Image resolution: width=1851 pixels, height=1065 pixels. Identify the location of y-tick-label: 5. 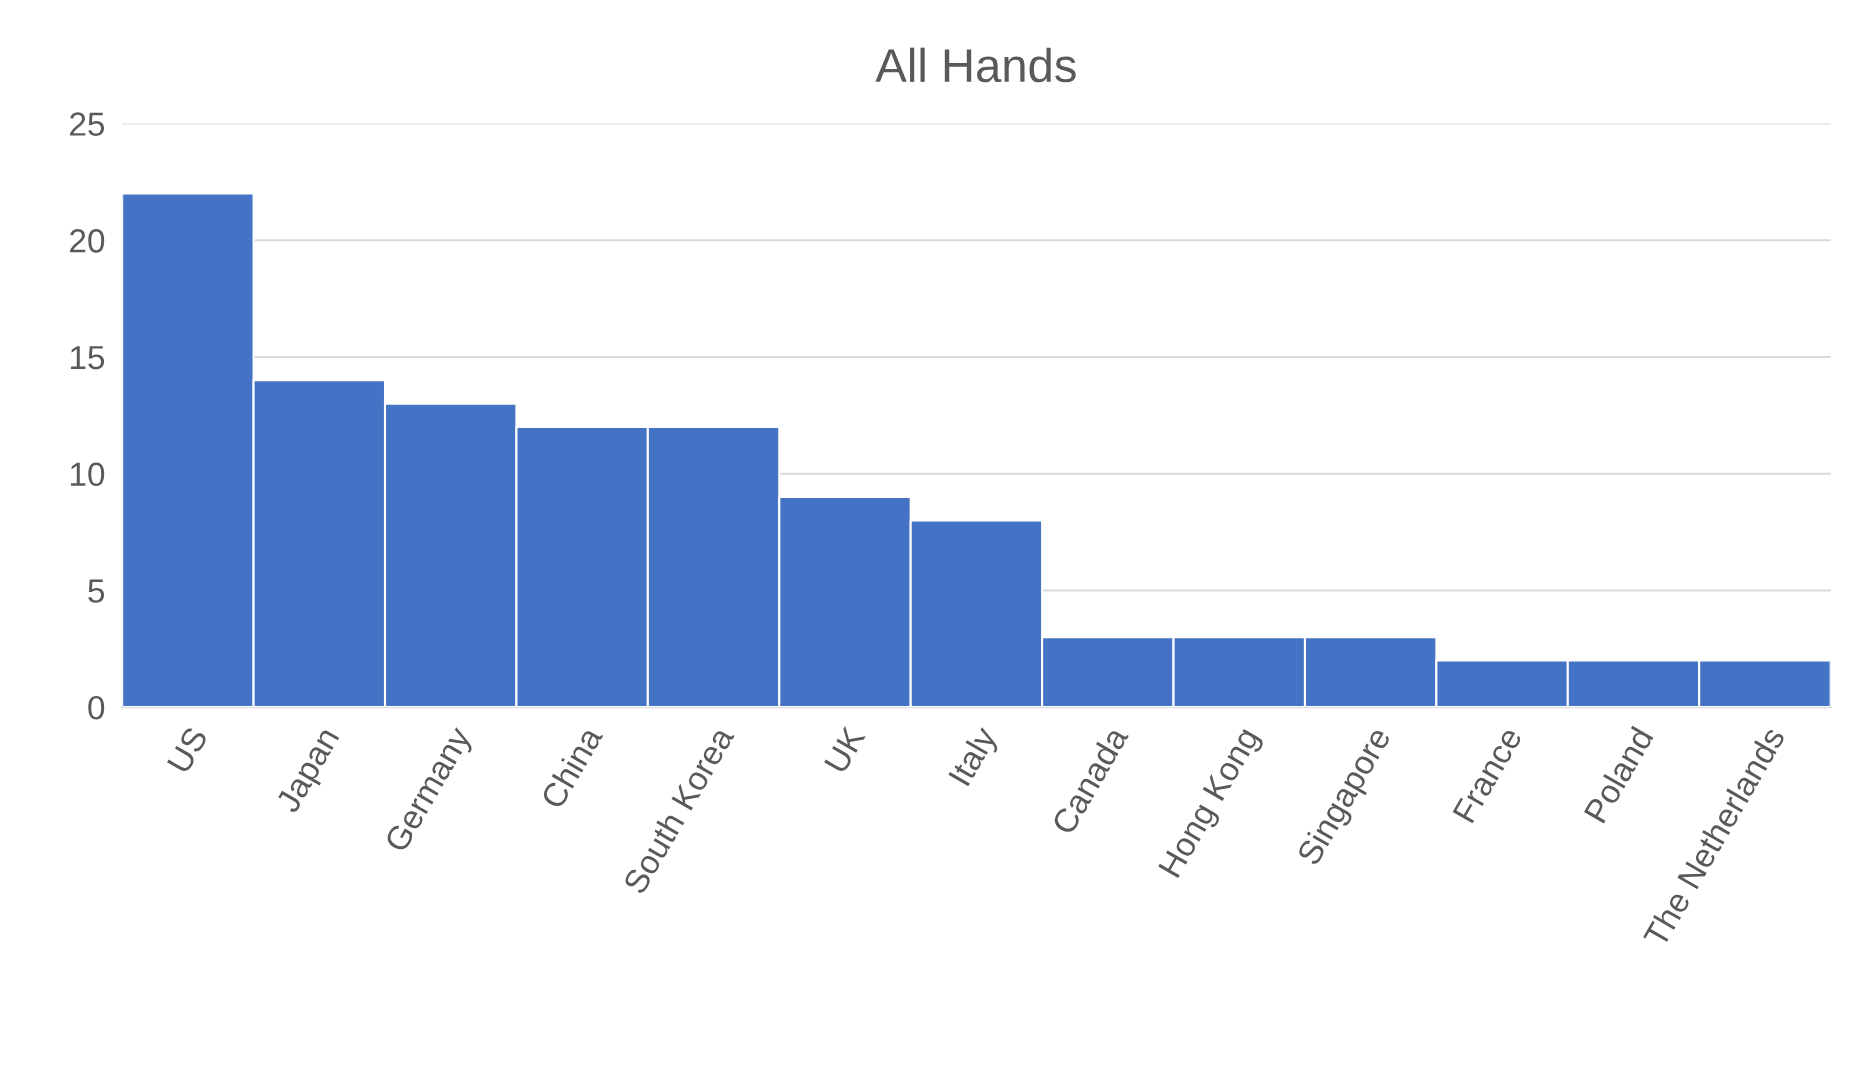
(96, 591).